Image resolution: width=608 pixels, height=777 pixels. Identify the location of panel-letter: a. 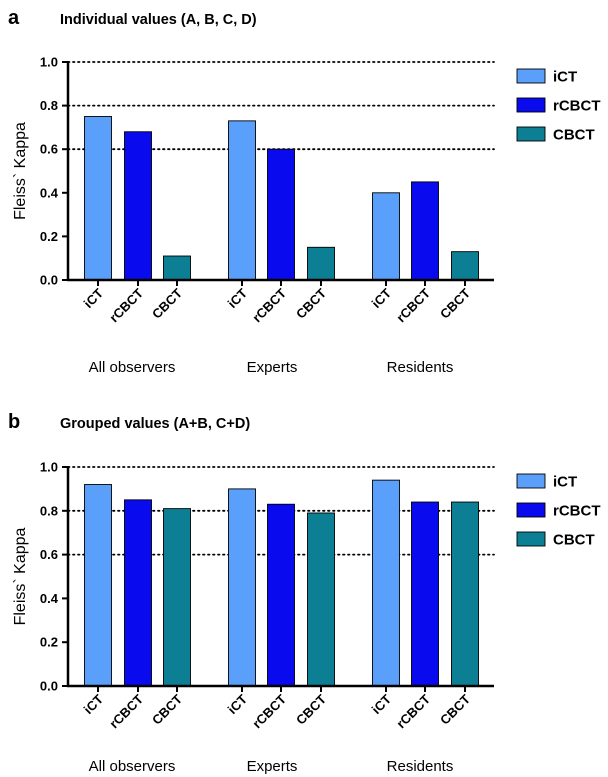
(14, 18).